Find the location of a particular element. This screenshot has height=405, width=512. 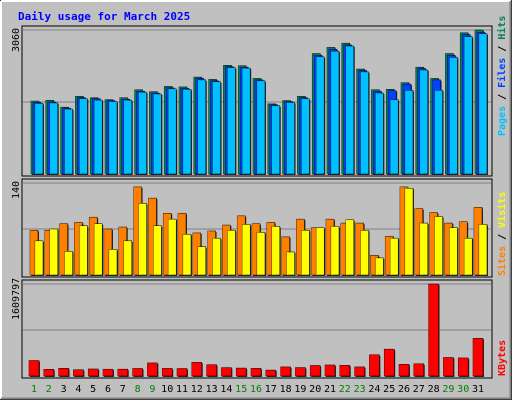

x-tick-label: 4 is located at coordinates (78, 389).